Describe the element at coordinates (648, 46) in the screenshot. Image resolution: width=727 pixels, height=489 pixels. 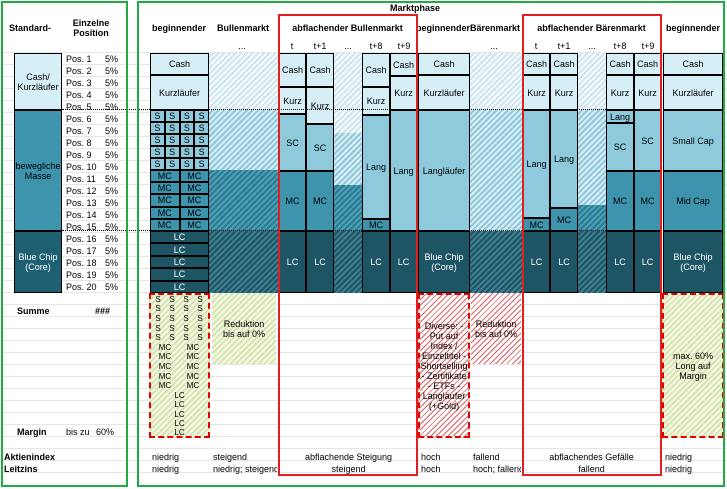
I see `sub-bear-t9: t+9` at that location.